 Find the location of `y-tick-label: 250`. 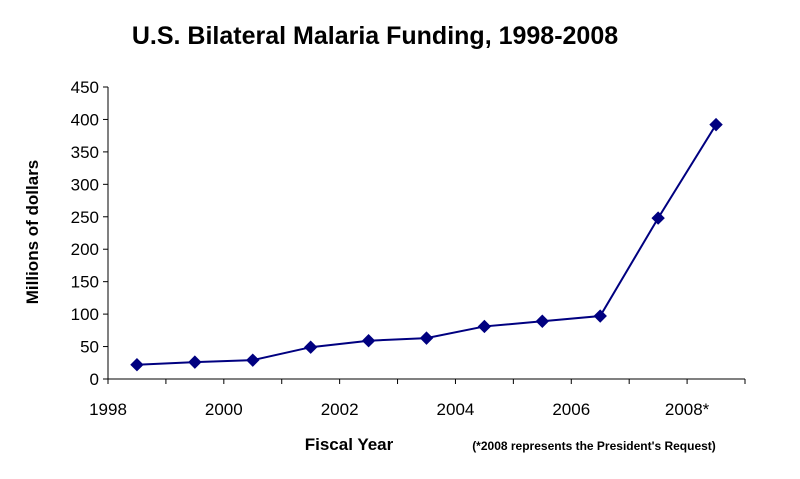

y-tick-label: 250 is located at coordinates (85, 217).